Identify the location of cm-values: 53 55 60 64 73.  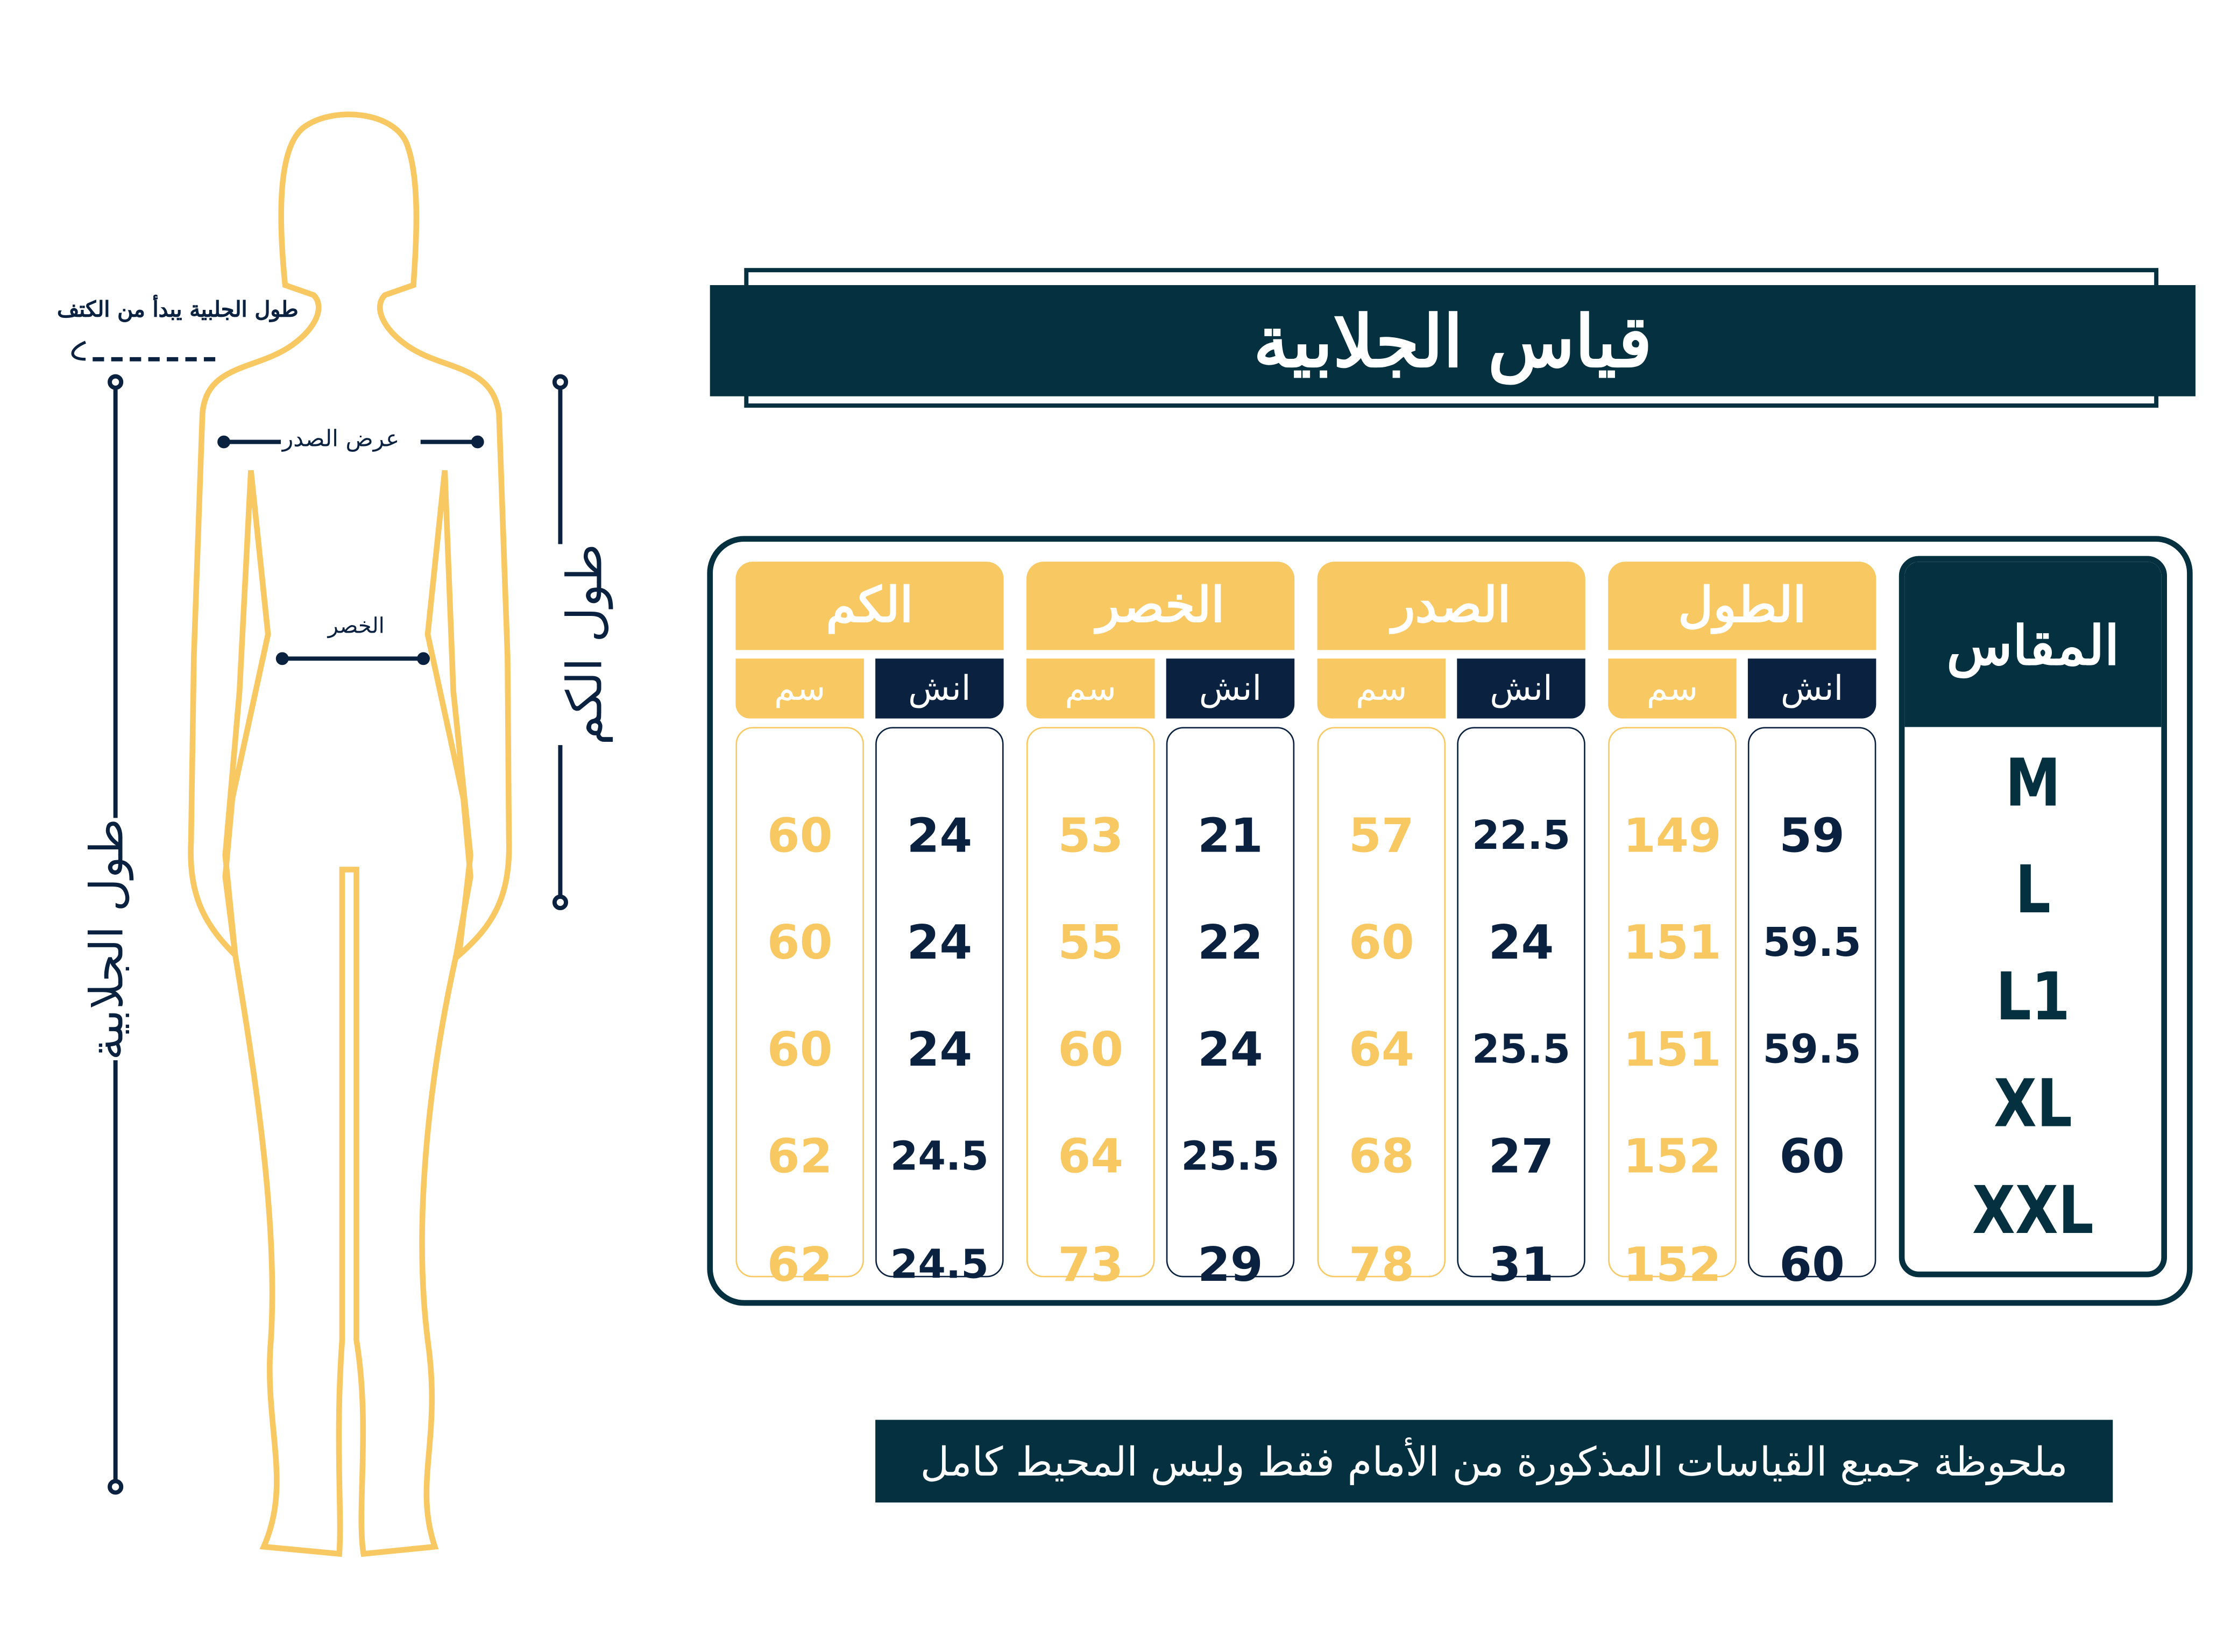
(1090, 1009).